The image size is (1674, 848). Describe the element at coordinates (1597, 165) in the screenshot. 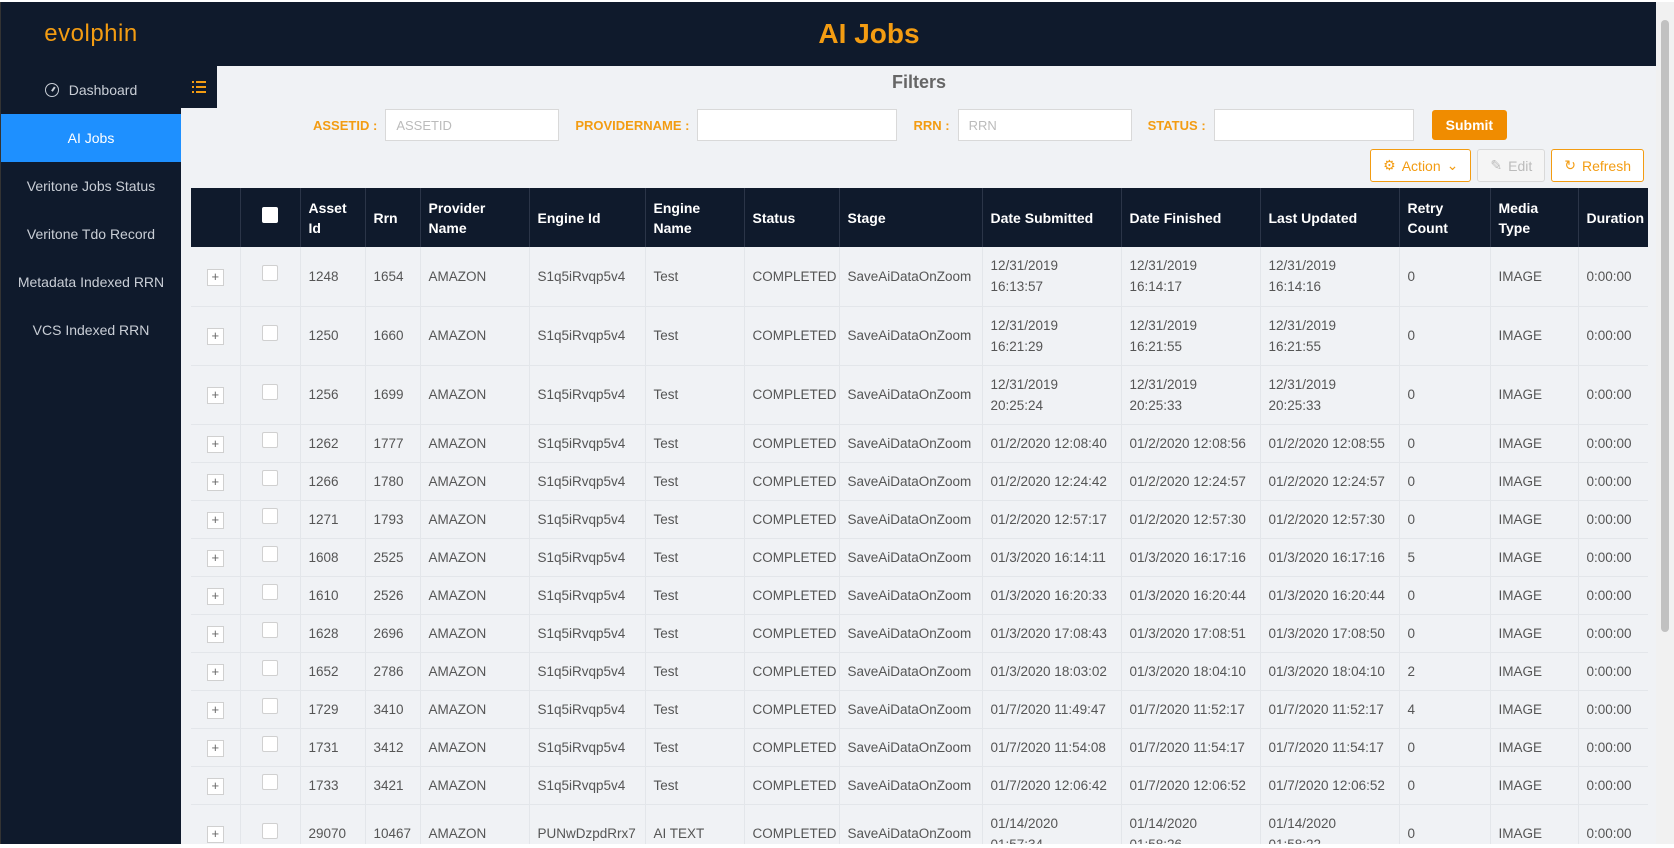

I see `refresh-button: ↻ Refresh` at that location.